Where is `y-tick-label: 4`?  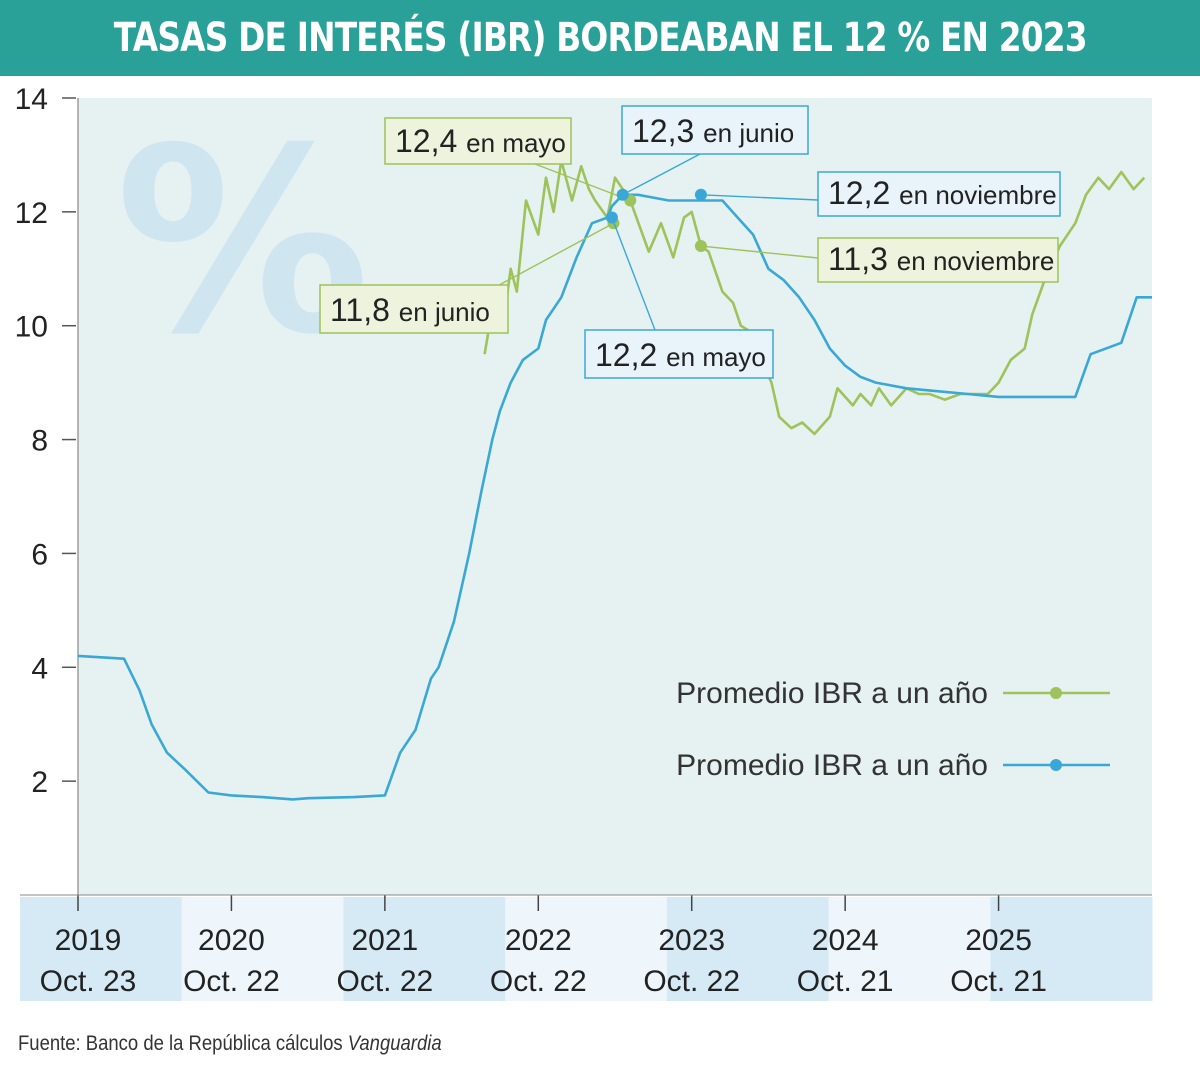 y-tick-label: 4 is located at coordinates (39, 668).